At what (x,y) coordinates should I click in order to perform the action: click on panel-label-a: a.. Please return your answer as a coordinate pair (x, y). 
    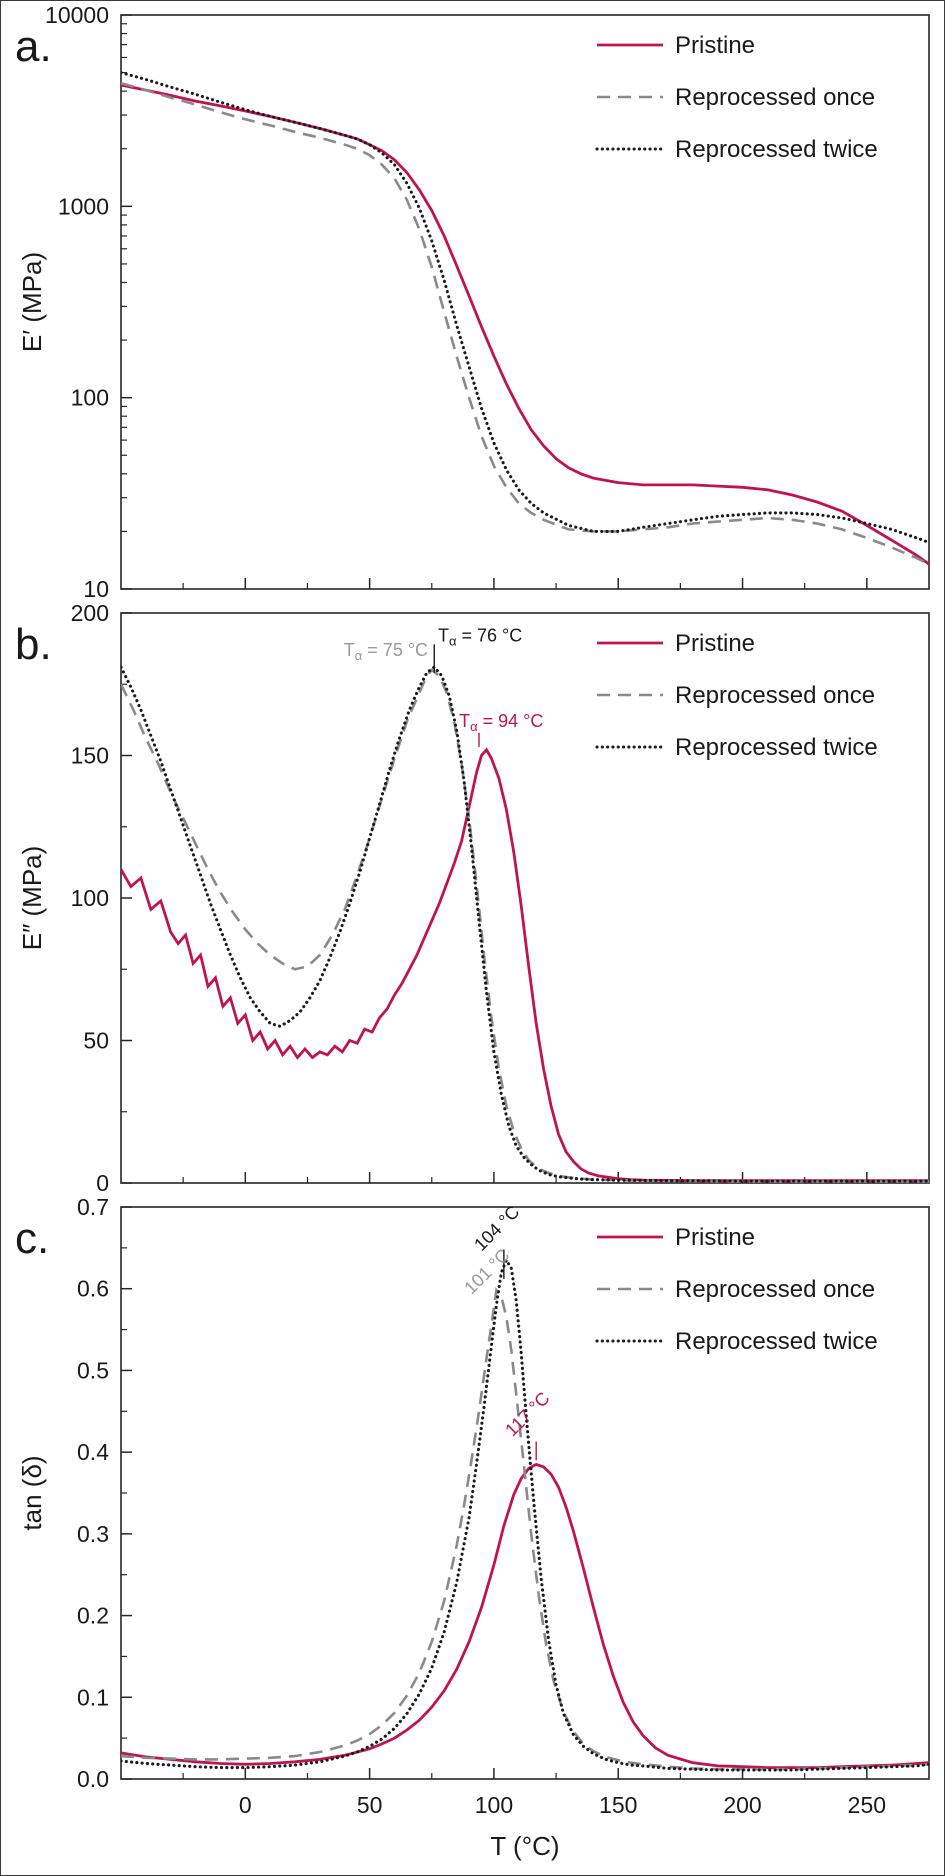
    Looking at the image, I should click on (33, 46).